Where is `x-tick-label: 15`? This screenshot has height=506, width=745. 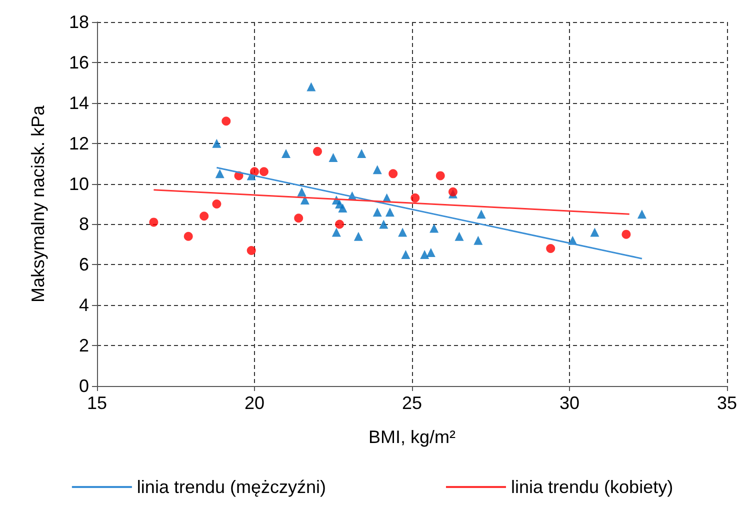 x-tick-label: 15 is located at coordinates (97, 403).